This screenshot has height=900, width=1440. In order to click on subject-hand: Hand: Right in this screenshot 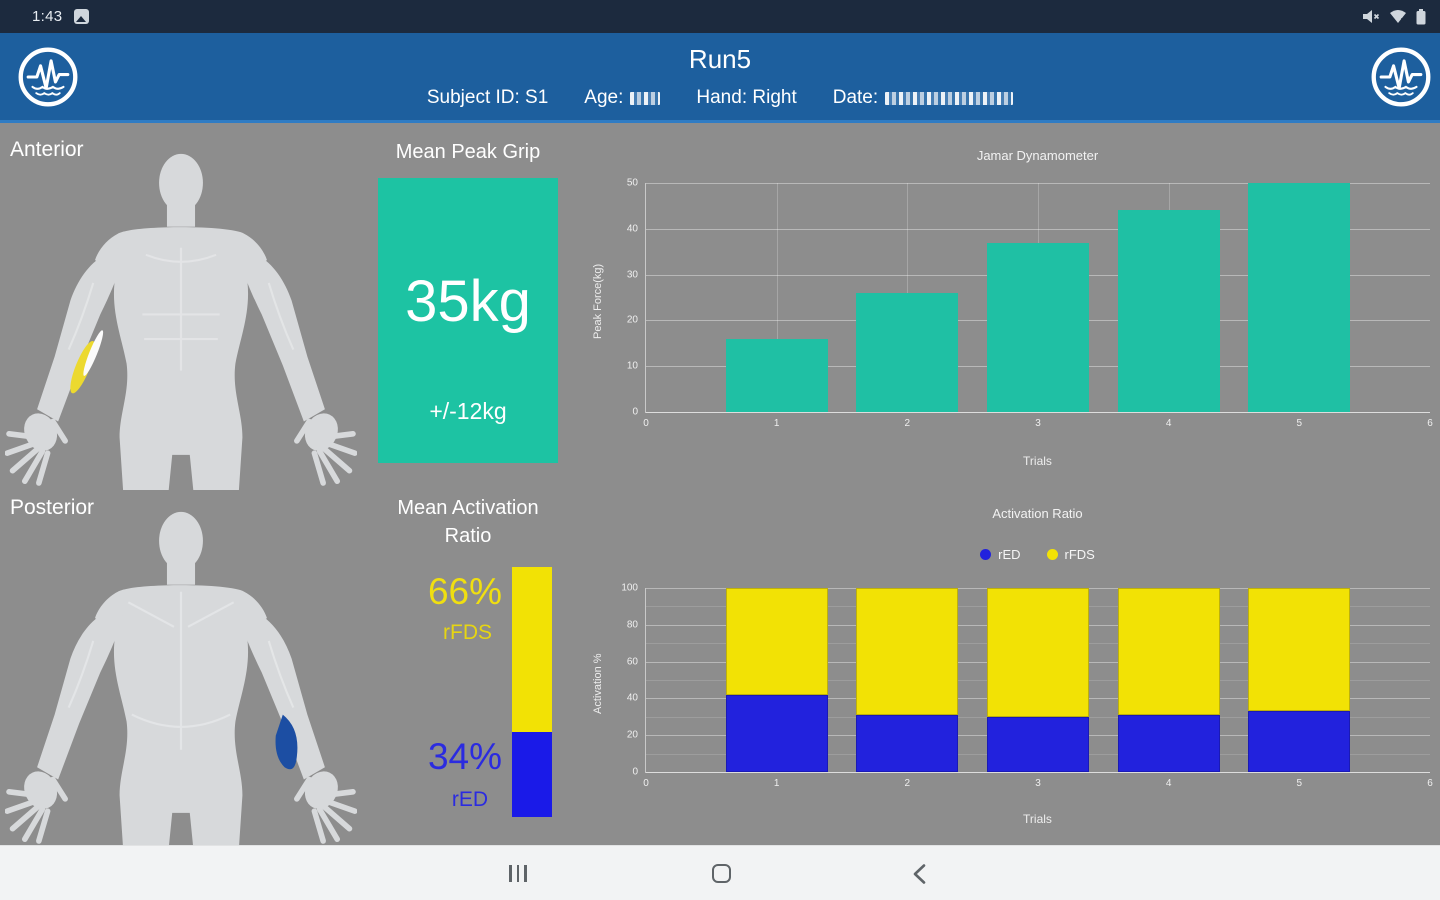, I will do `click(746, 97)`.